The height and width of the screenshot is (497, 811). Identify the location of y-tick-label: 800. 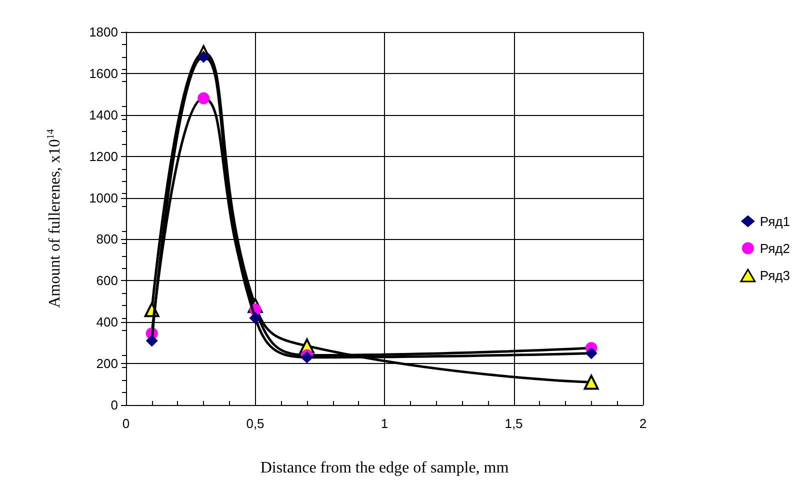
(107, 239).